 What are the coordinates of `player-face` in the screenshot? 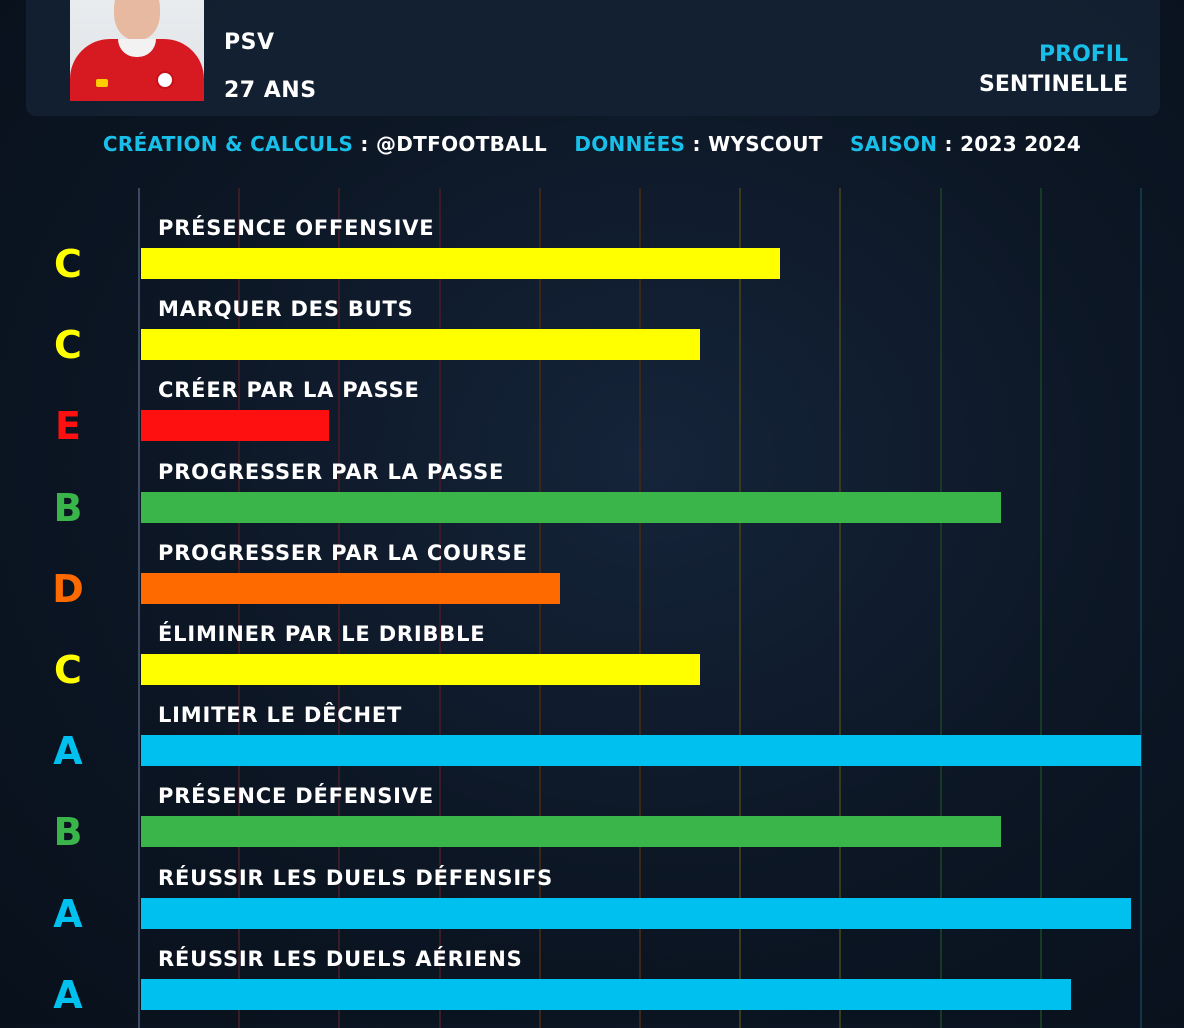 It's located at (137, 20).